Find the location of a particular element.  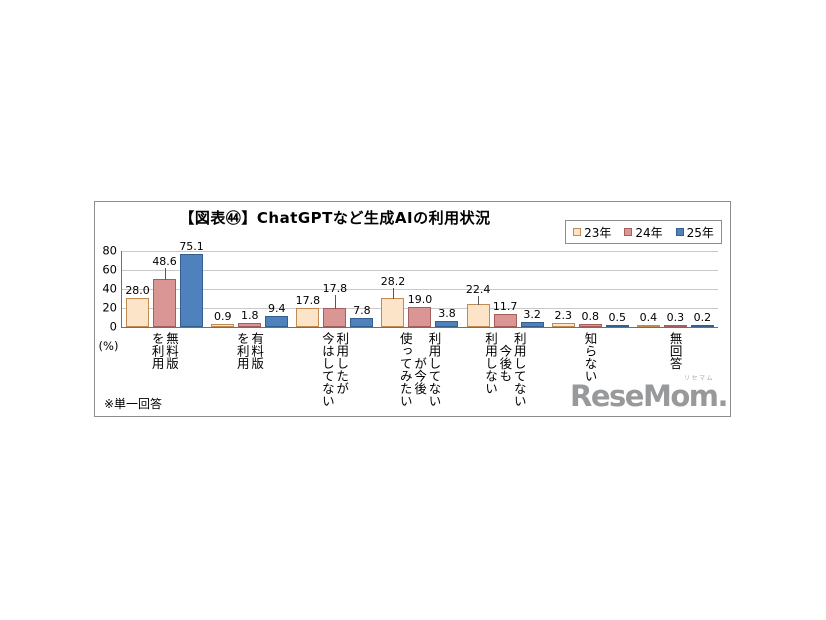

legend-item-24: 24年 is located at coordinates (643, 232).